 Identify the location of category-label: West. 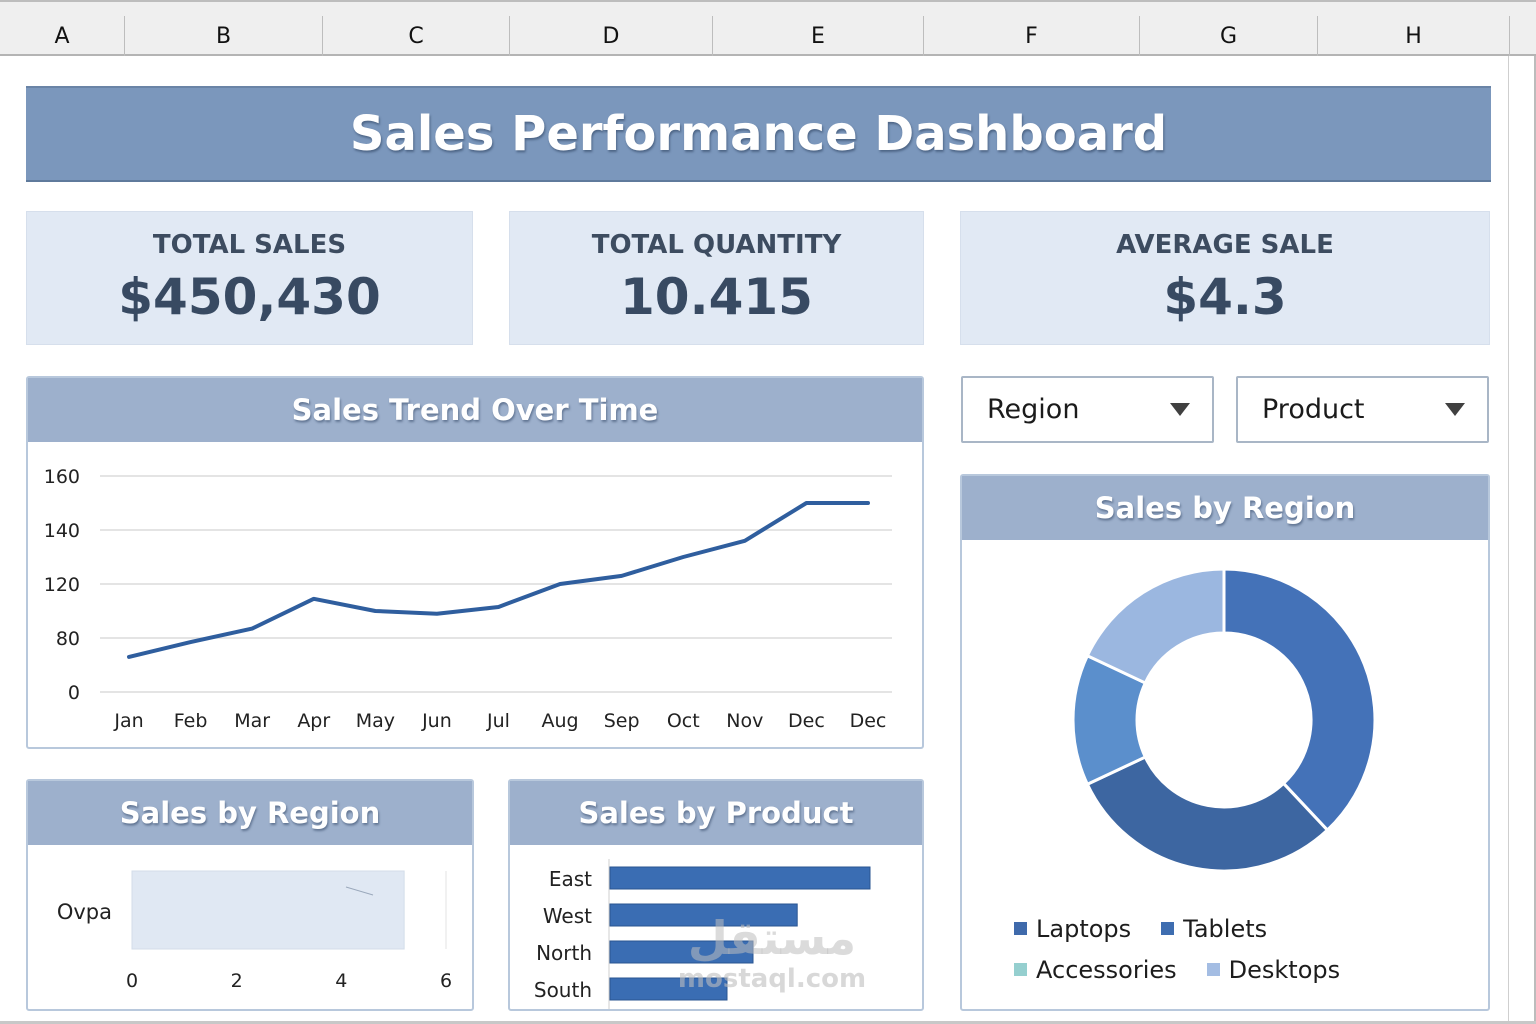
(567, 916).